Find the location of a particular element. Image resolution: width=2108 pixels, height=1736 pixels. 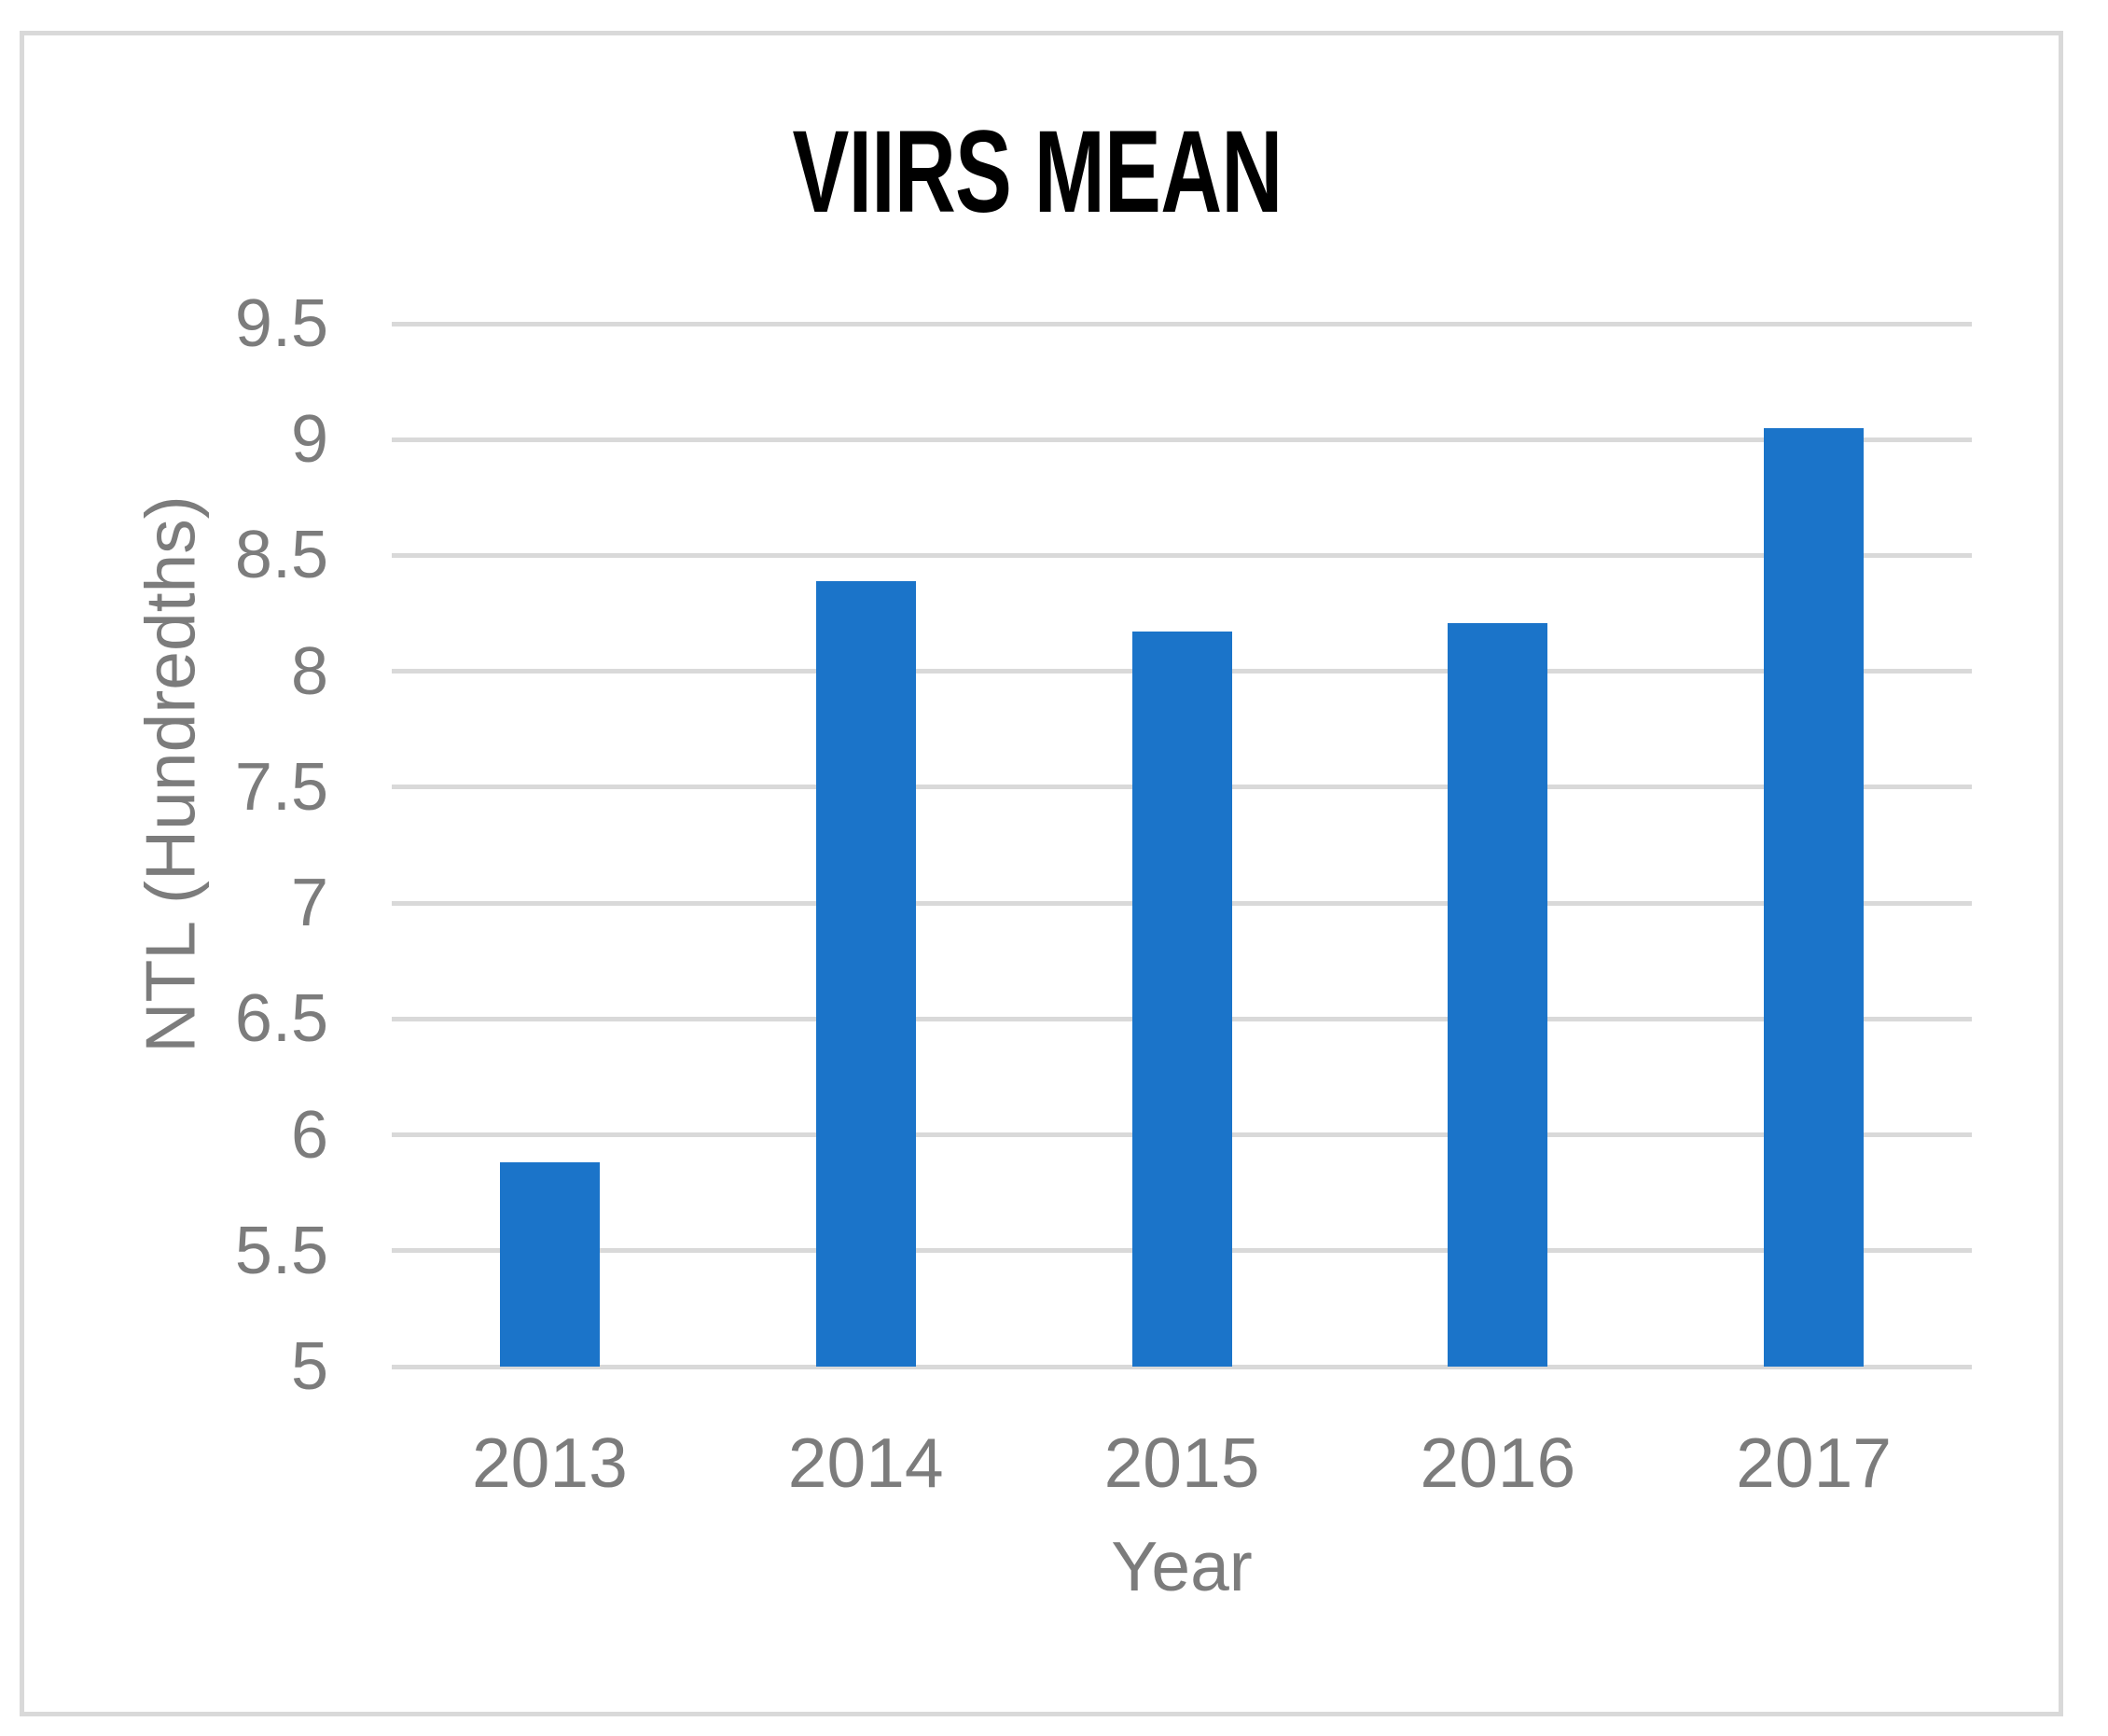

chart-title: VIIRS MEAN is located at coordinates (1037, 172).